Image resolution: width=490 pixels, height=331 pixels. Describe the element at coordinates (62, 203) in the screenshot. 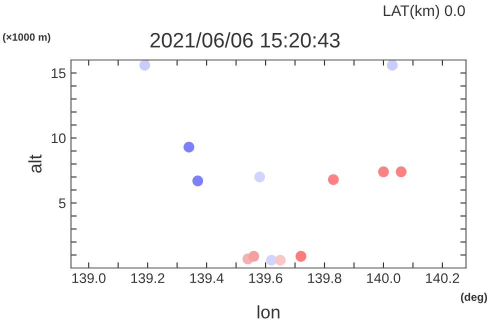

I see `y-tick-label: 5` at that location.